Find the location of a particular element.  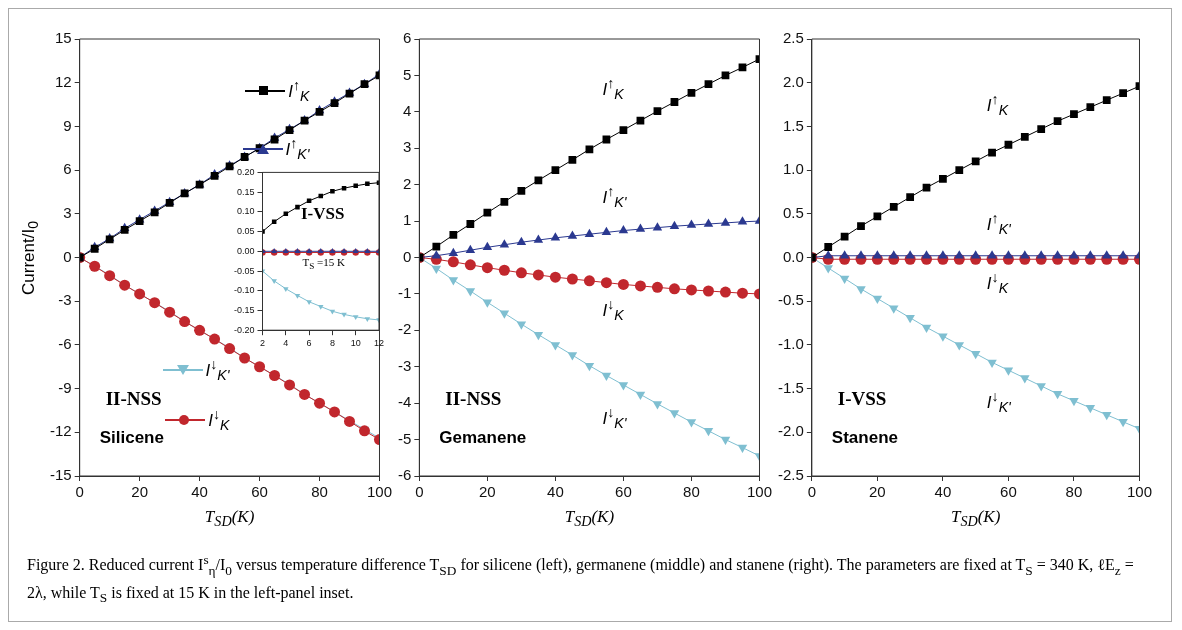

y-tick-label: -12 is located at coordinates (60, 431).